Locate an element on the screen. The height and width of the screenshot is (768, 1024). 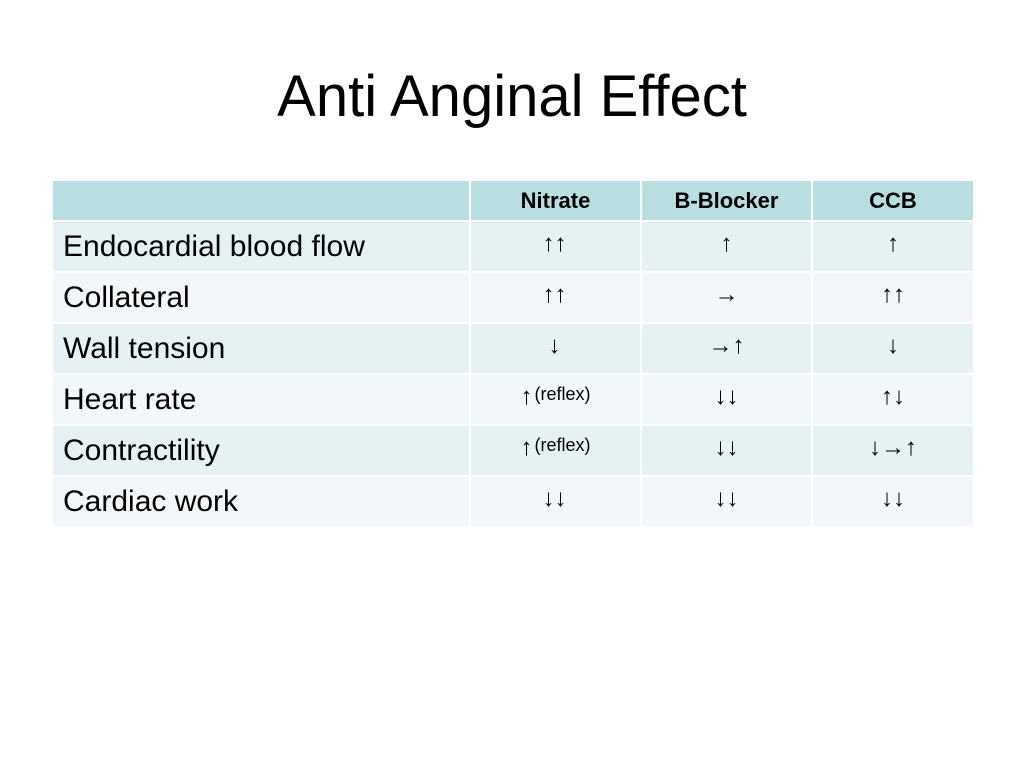
table-row: Wall tension ↓ →↑ ↓ is located at coordinates (513, 348).